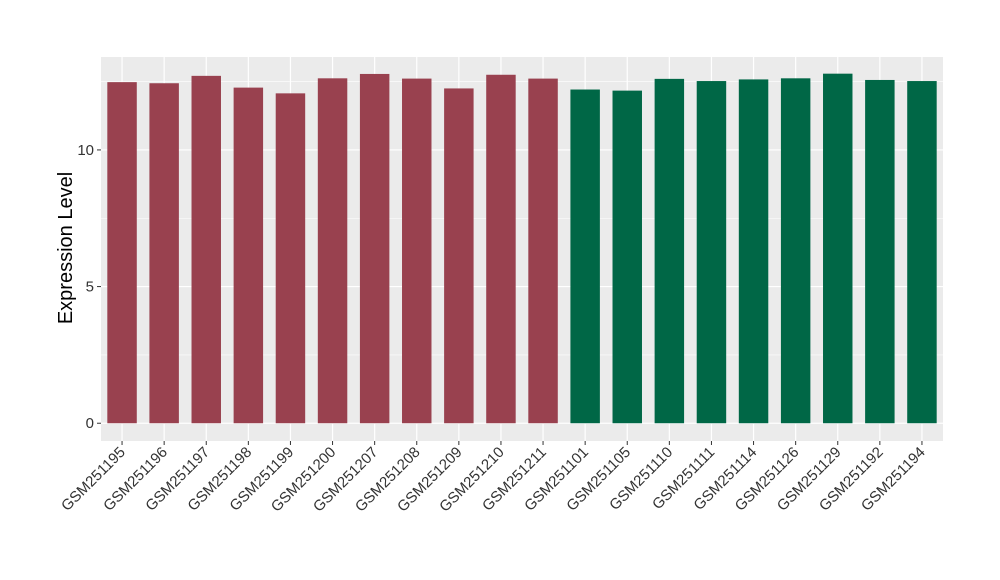 This screenshot has width=1000, height=580. I want to click on bar-GSM251209, so click(459, 256).